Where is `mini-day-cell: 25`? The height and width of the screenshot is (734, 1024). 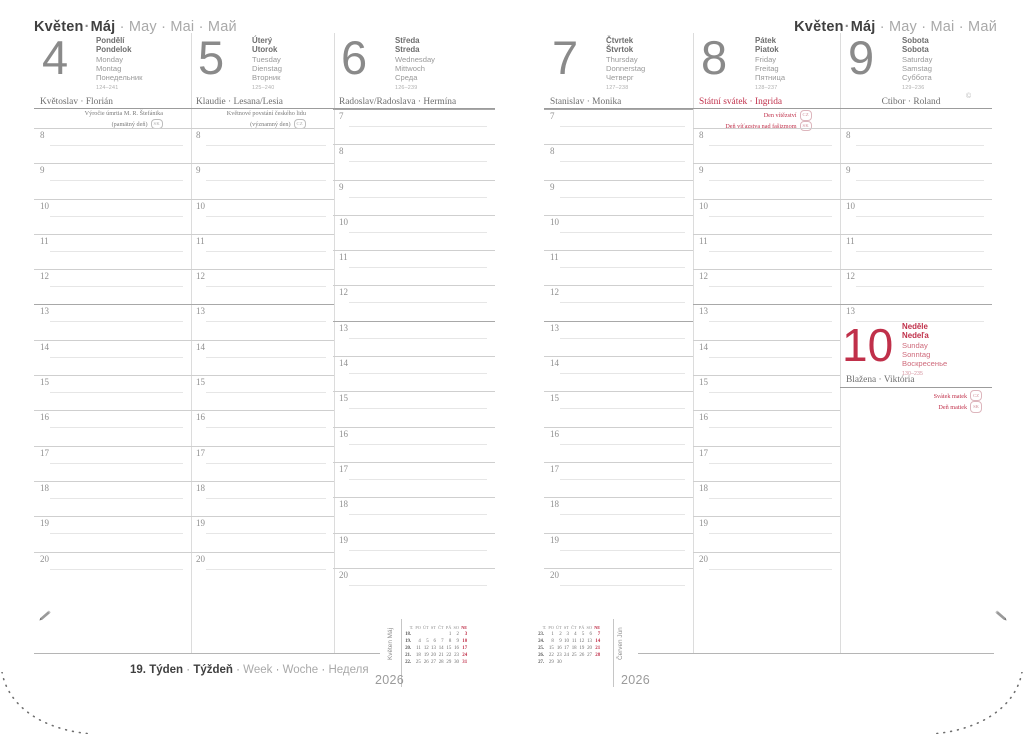
mini-day-cell: 25 is located at coordinates (574, 655).